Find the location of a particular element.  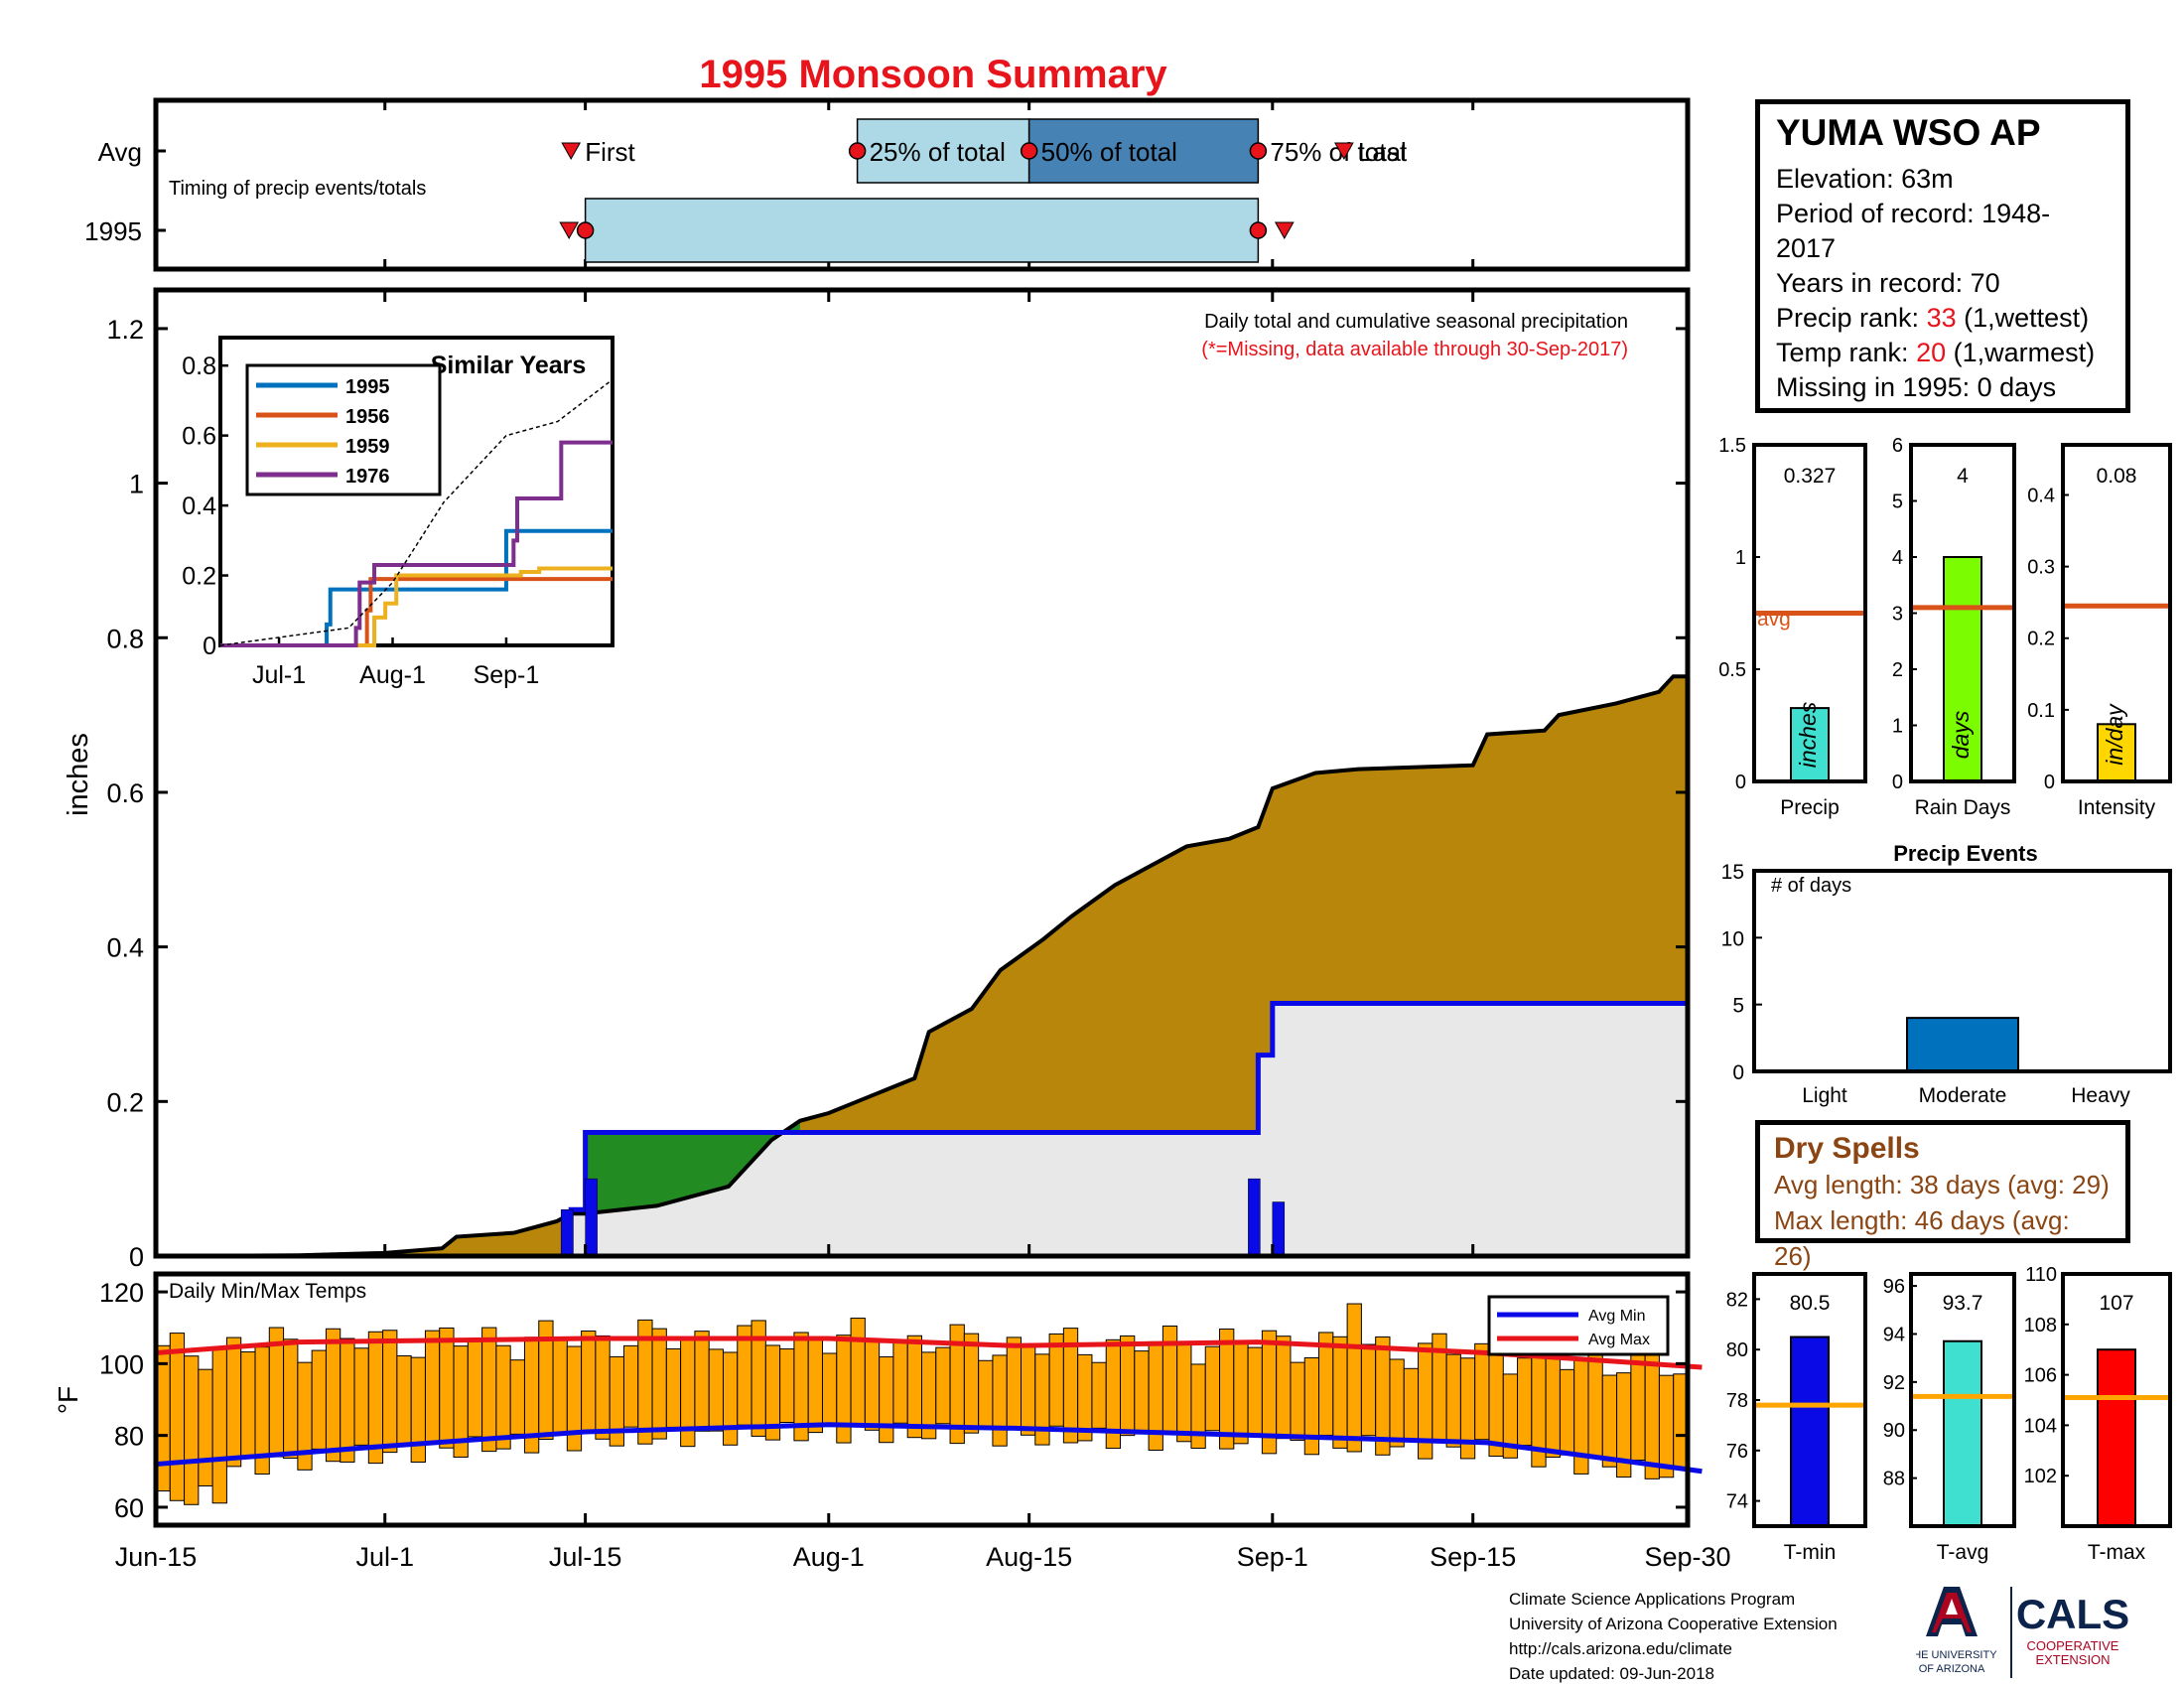

inset-legend-label: 1956 is located at coordinates (367, 417).